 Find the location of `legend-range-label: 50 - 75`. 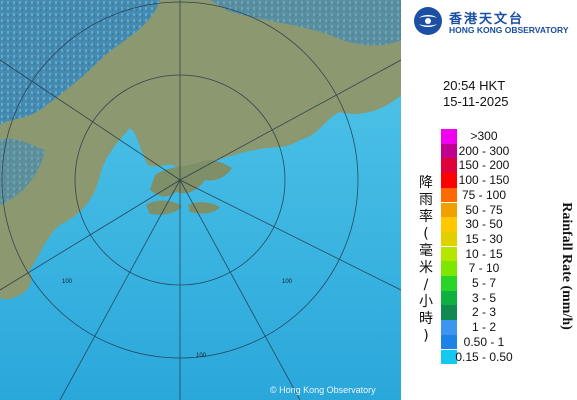

legend-range-label: 50 - 75 is located at coordinates (484, 209).